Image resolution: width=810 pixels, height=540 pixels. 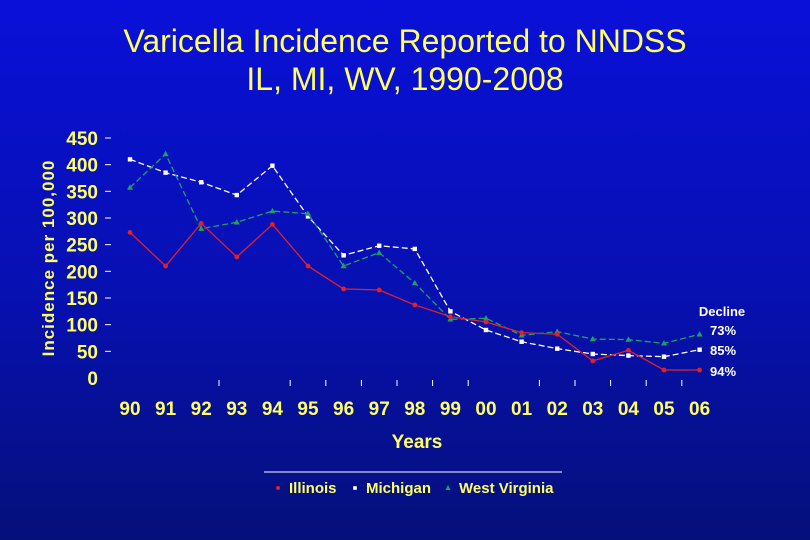 What do you see at coordinates (405, 41) in the screenshot?
I see `chart-title-line1: Varicella Incidence Reported to NNDSS` at bounding box center [405, 41].